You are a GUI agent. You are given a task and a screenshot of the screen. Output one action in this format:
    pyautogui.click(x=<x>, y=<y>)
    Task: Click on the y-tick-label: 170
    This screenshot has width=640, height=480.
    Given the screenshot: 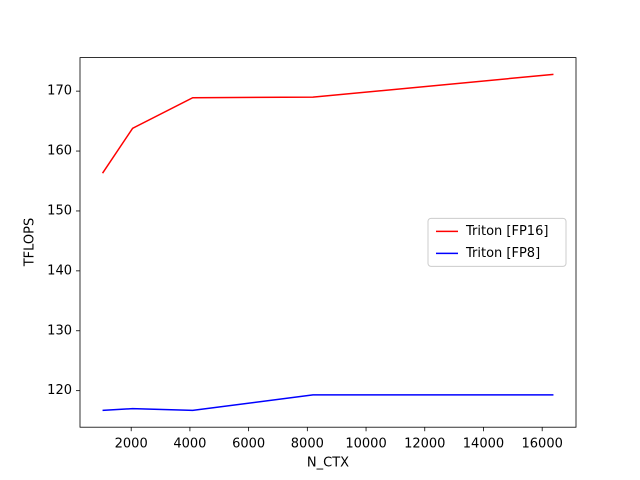 What is the action you would take?
    pyautogui.click(x=59, y=91)
    